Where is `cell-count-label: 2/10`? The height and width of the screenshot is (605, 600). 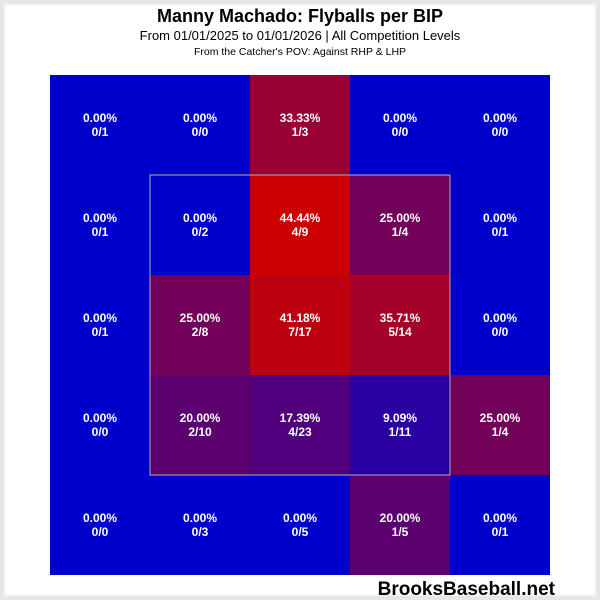 cell-count-label: 2/10 is located at coordinates (200, 432).